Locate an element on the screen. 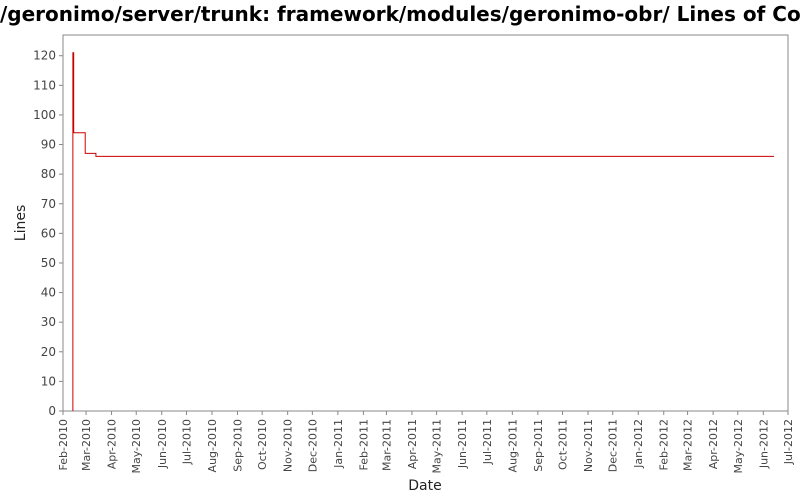 The height and width of the screenshot is (500, 800). x-tick-label: May-2011 is located at coordinates (437, 446).